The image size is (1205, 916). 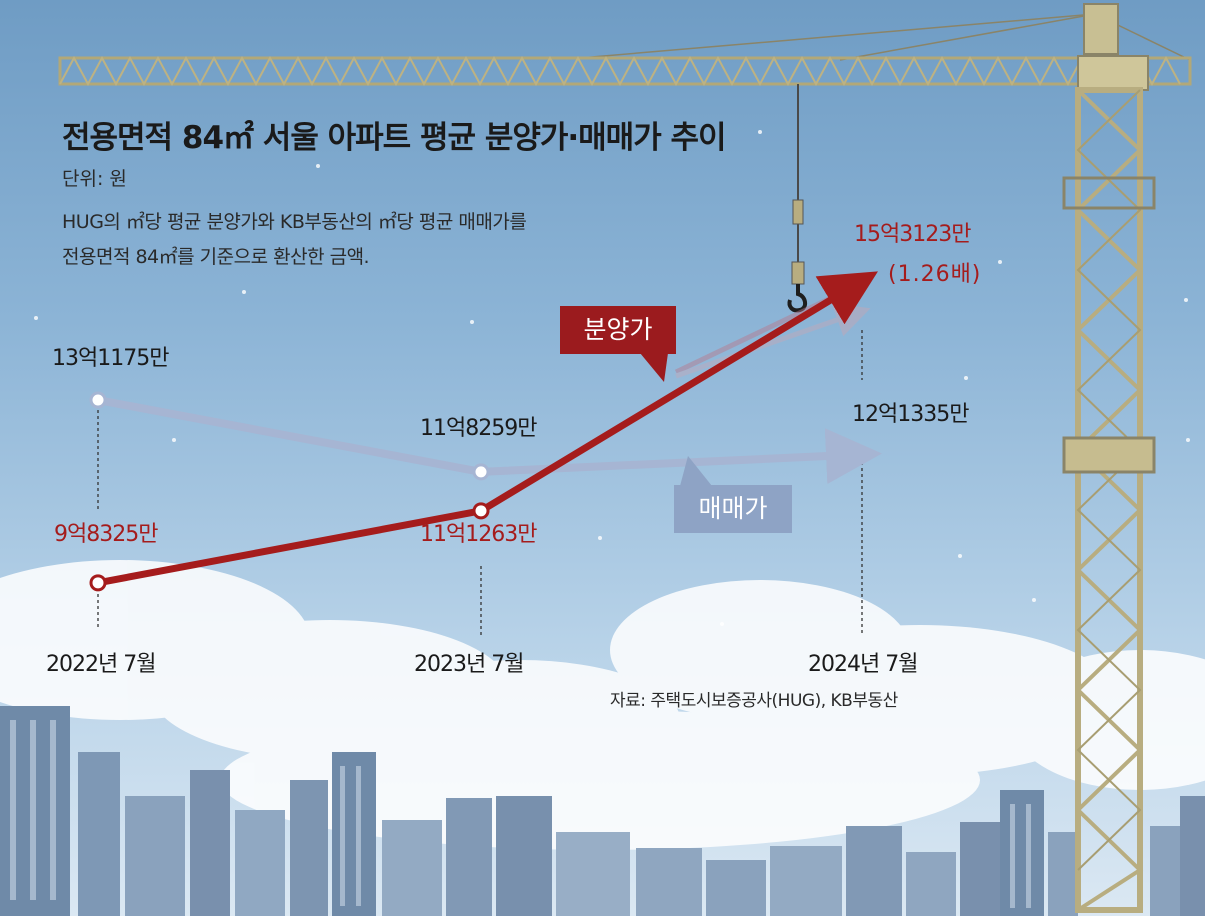 I want to click on series-tag-resale: 매매가, so click(x=733, y=509).